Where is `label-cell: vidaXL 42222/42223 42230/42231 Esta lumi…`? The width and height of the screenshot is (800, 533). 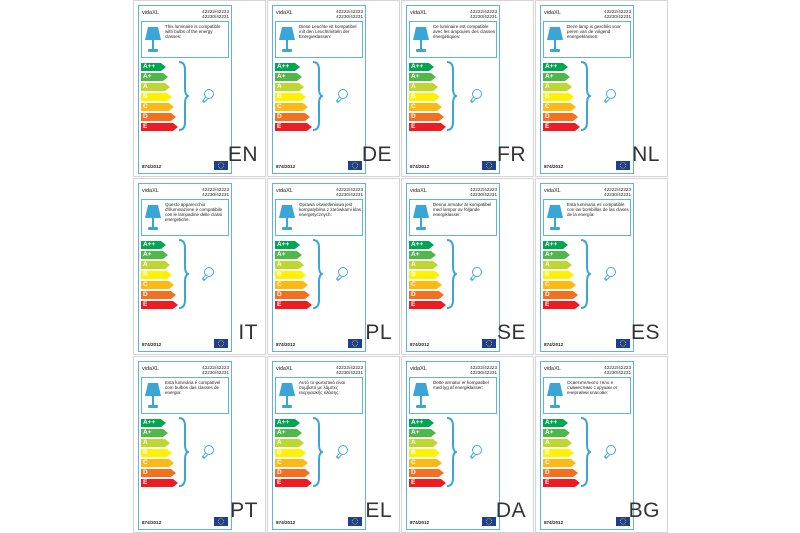 label-cell: vidaXL 42222/42223 42230/42231 Esta lumi… is located at coordinates (199, 444).